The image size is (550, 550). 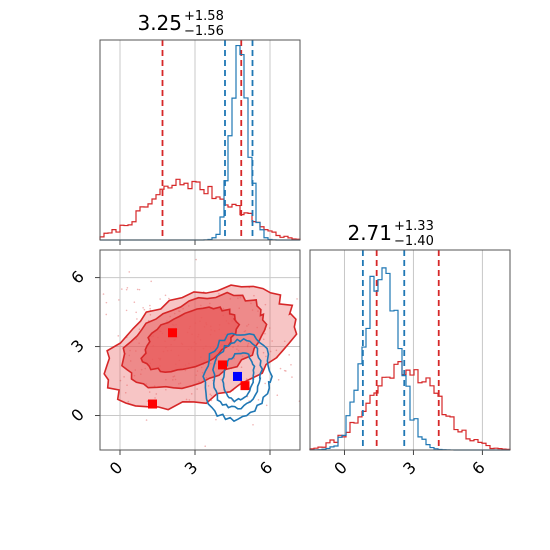 What do you see at coordinates (200, 209) in the screenshot?
I see `red-histogram` at bounding box center [200, 209].